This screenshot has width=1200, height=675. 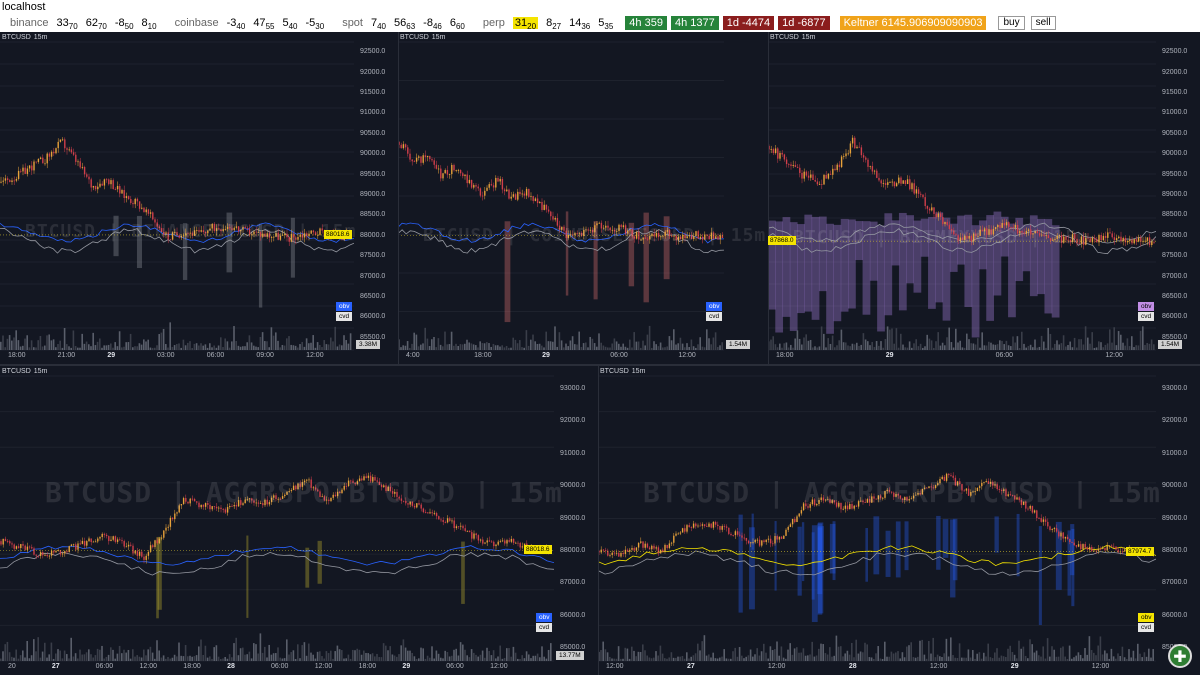 What do you see at coordinates (1043, 23) in the screenshot?
I see `sell-button: sell` at bounding box center [1043, 23].